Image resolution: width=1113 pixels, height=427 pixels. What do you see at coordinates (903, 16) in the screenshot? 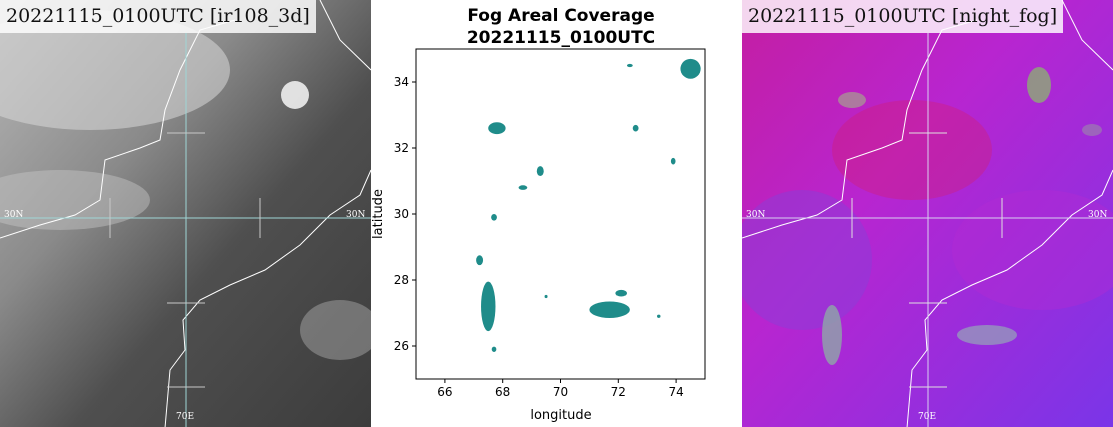
I see `night-fog-title: 20221115_0100UTC [night_fog]` at bounding box center [903, 16].